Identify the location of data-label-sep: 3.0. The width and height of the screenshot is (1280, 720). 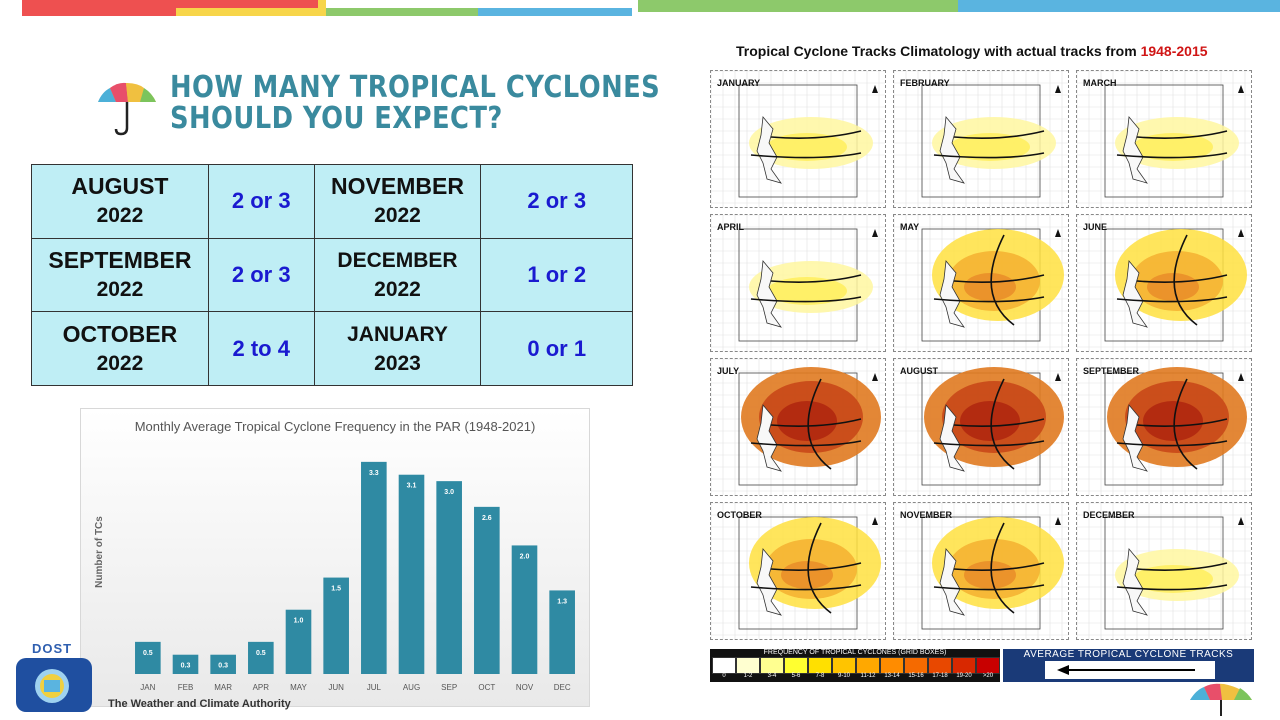
(449, 492).